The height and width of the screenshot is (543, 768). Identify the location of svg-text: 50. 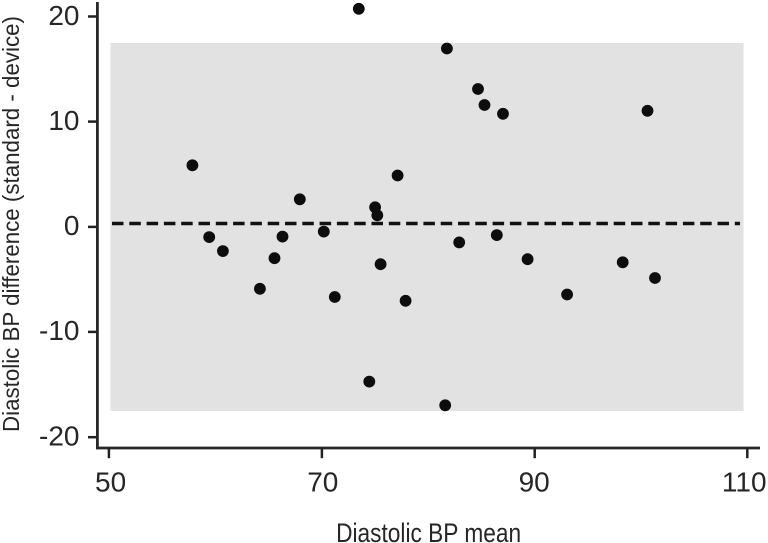
(110, 482).